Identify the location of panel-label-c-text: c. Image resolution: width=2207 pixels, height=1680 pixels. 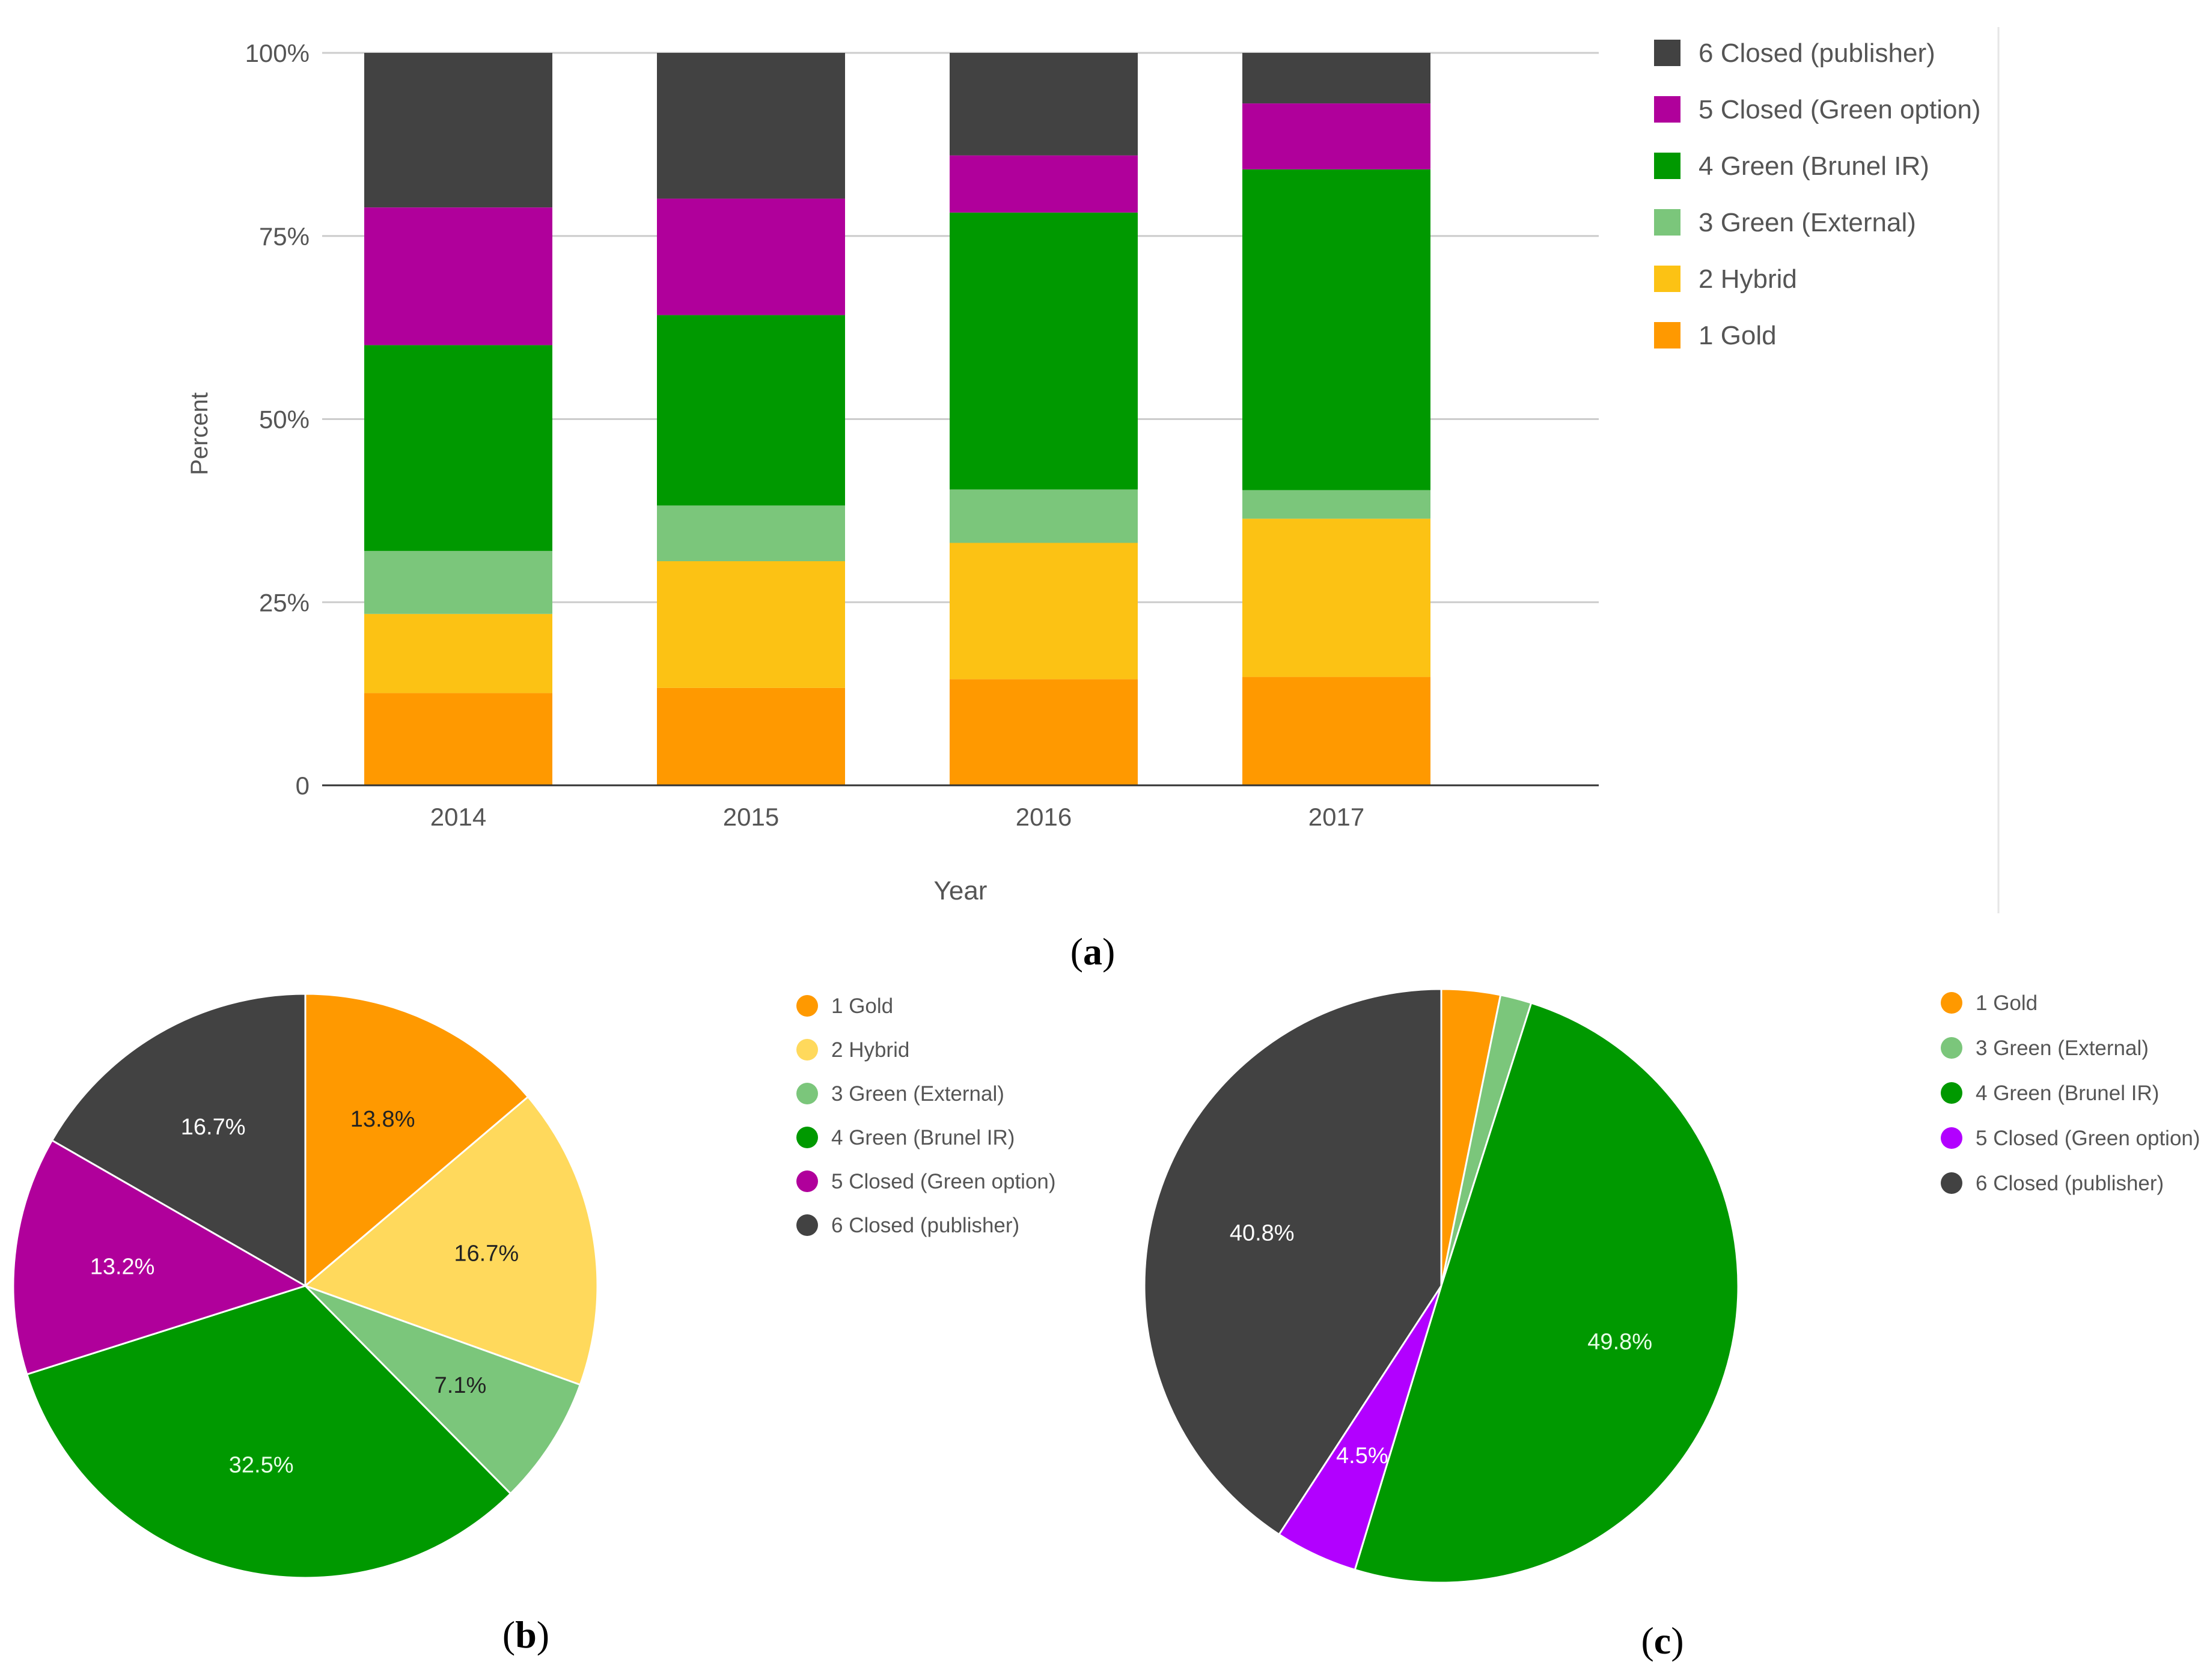
(1663, 1641).